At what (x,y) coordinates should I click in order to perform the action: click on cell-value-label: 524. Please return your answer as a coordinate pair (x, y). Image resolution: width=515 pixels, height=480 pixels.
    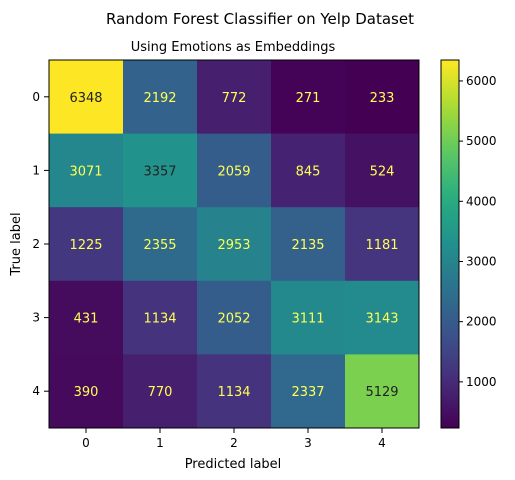
    Looking at the image, I should click on (382, 171).